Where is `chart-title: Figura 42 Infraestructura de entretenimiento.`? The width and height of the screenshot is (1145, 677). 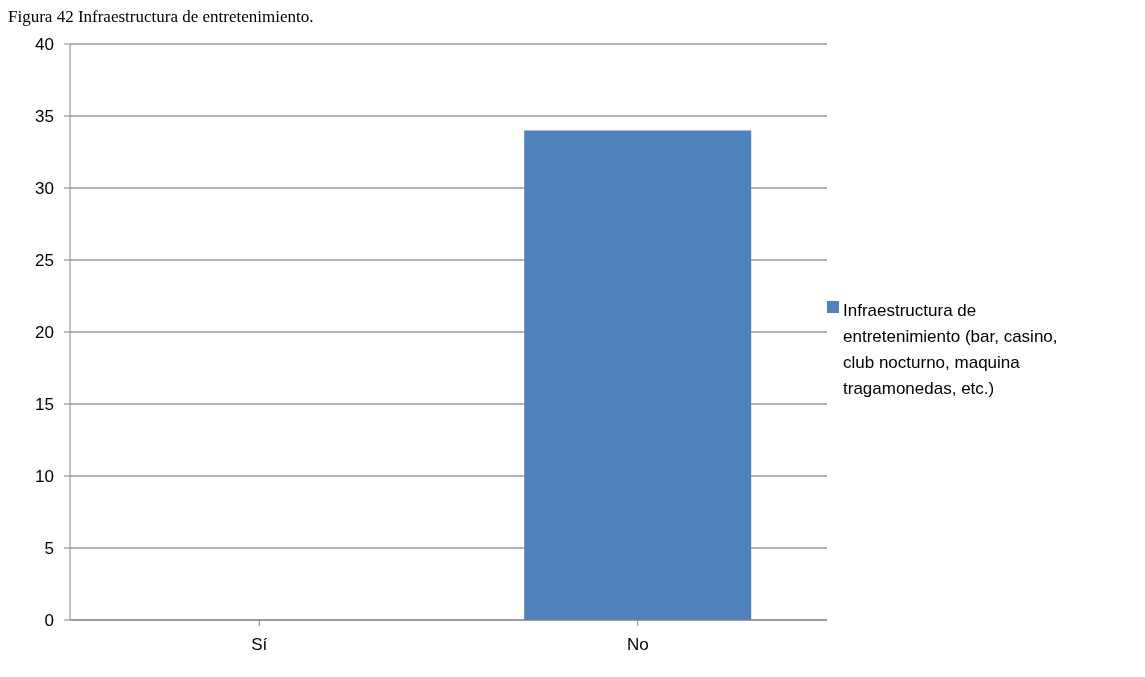
chart-title: Figura 42 Infraestructura de entretenimiento. is located at coordinates (161, 17).